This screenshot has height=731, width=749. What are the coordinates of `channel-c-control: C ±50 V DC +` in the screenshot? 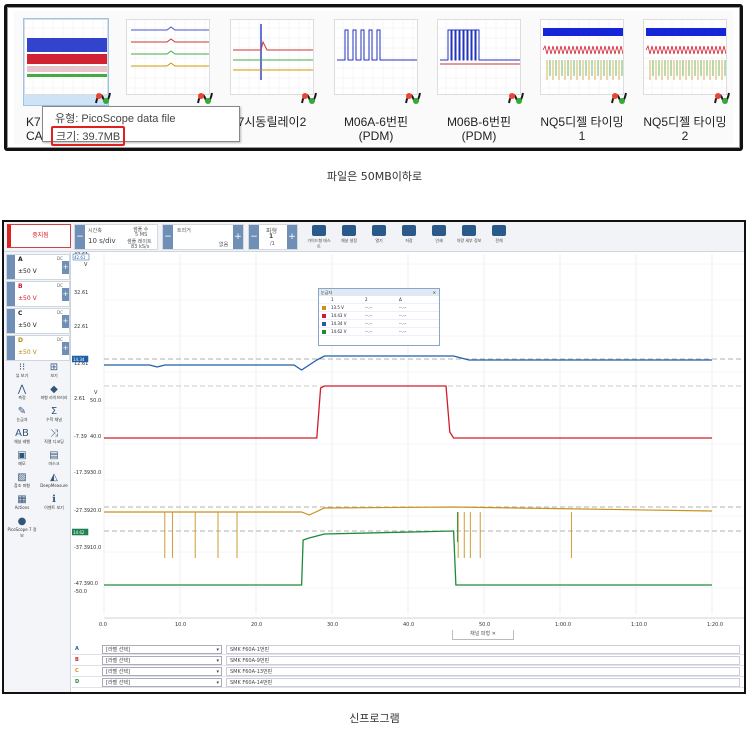 It's located at (38, 321).